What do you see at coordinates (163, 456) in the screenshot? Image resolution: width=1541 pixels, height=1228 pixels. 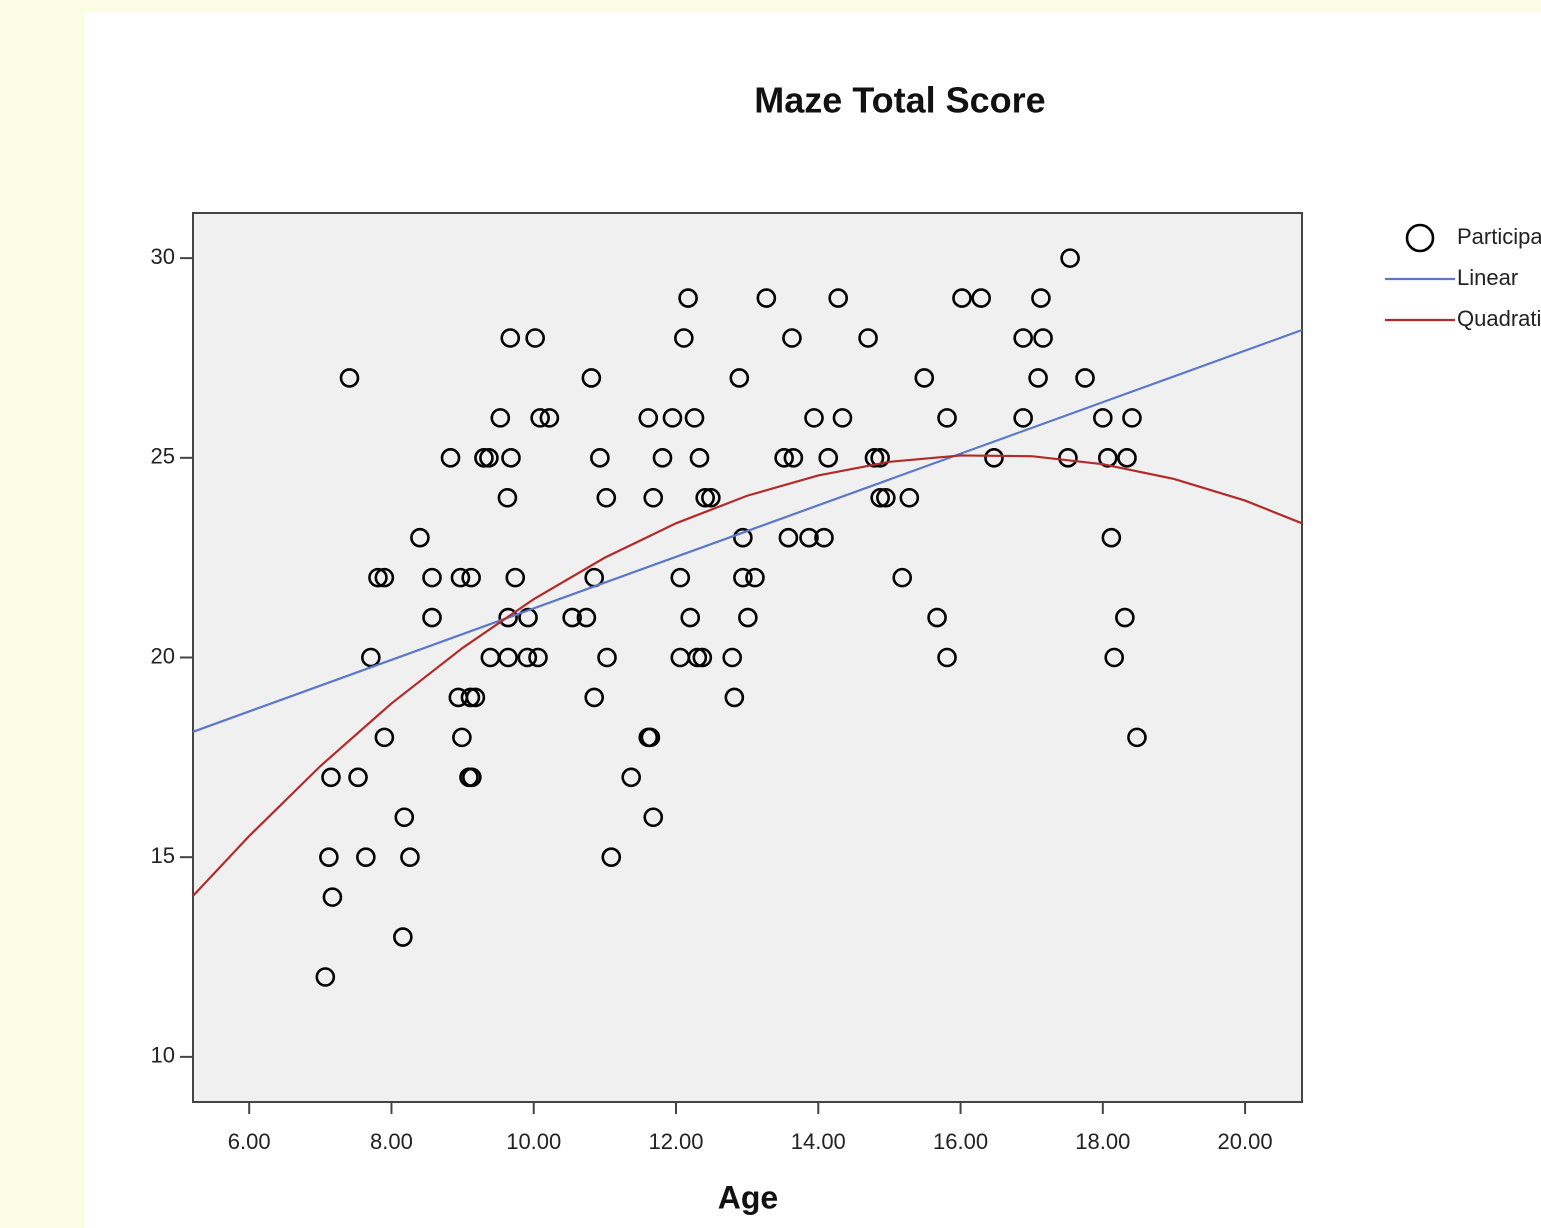 I see `y-tick-label: 25` at bounding box center [163, 456].